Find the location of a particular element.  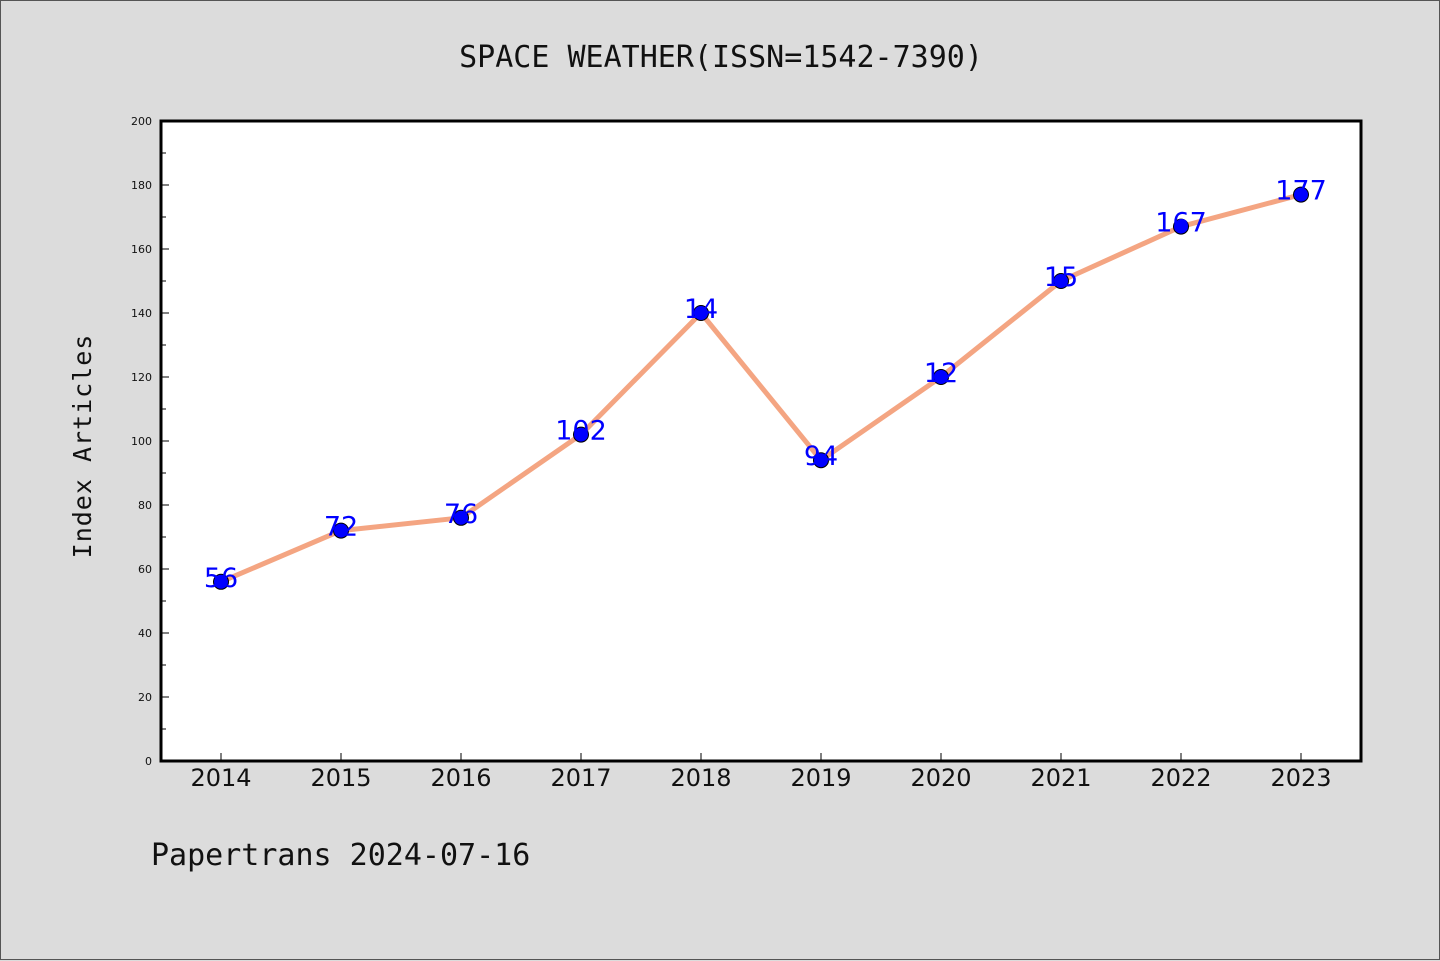

y-tick-label: 140 is located at coordinates (141, 313).